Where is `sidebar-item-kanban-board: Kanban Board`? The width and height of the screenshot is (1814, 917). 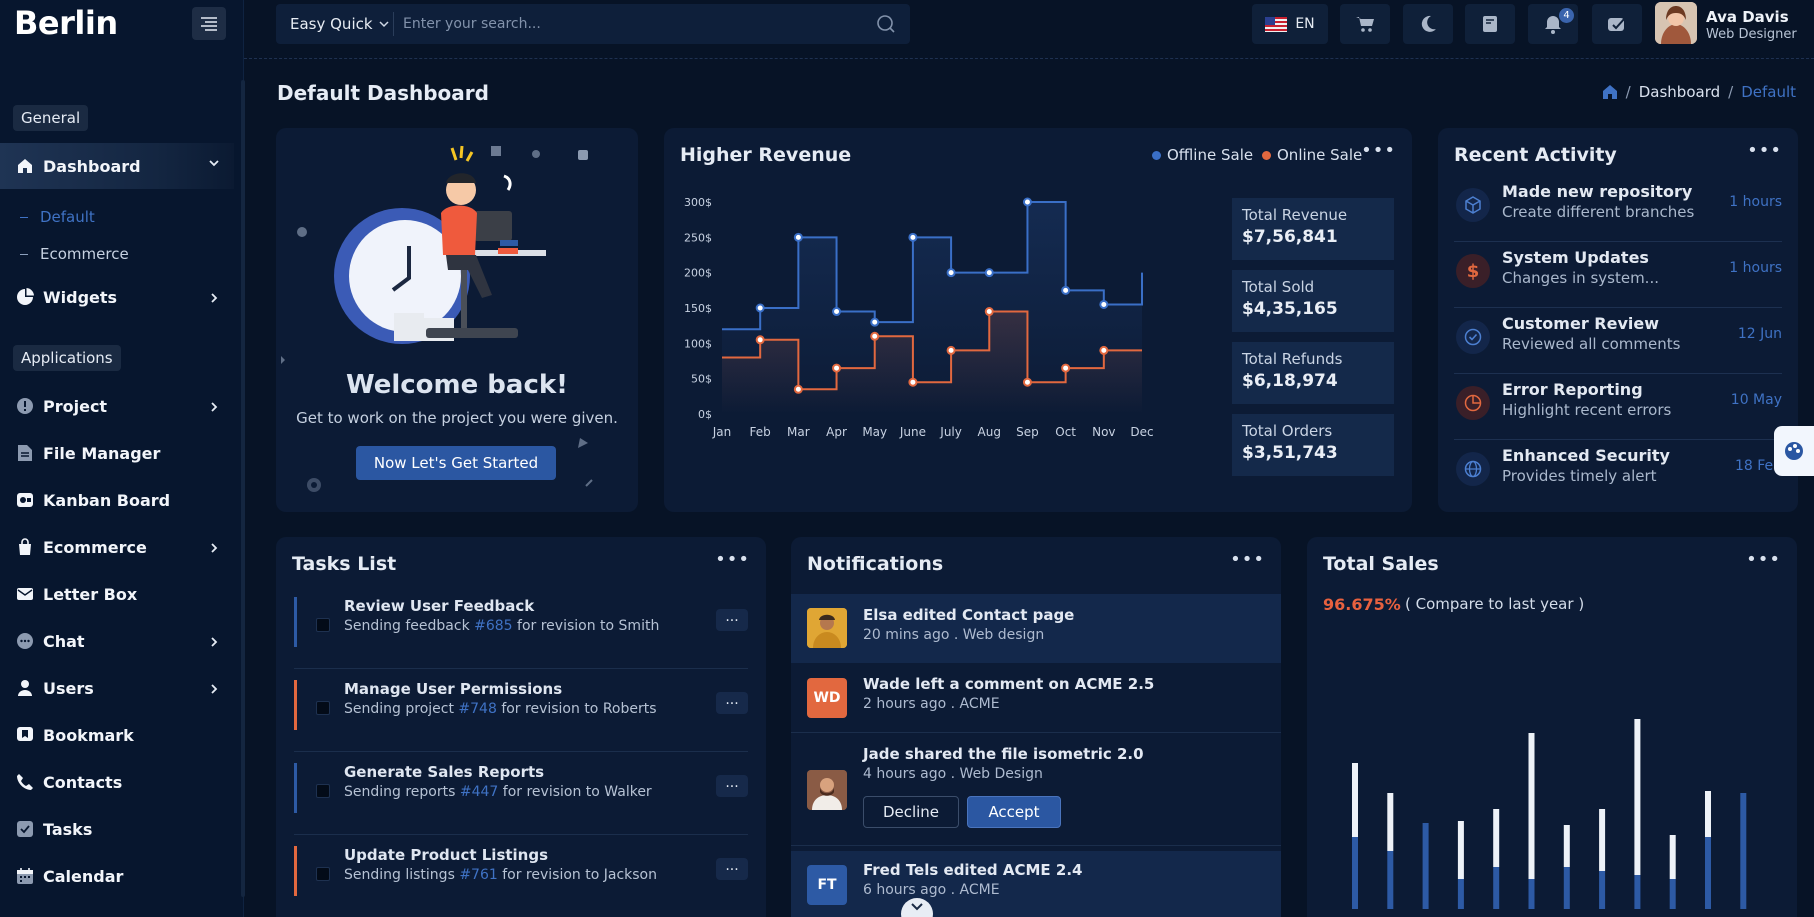
sidebar-item-kanban-board: Kanban Board is located at coordinates (117, 500).